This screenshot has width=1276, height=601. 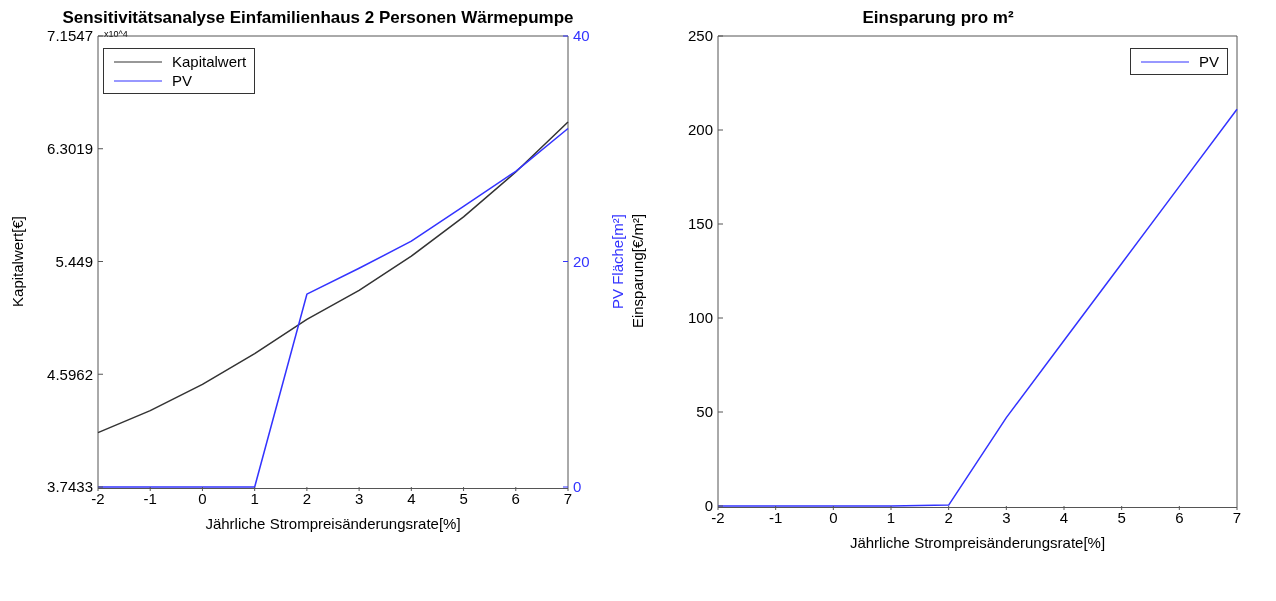 What do you see at coordinates (318, 18) in the screenshot?
I see `chart-title: Sensitivitätsanalyse Einfamilienhaus 2 Personen Wärmepumpe` at bounding box center [318, 18].